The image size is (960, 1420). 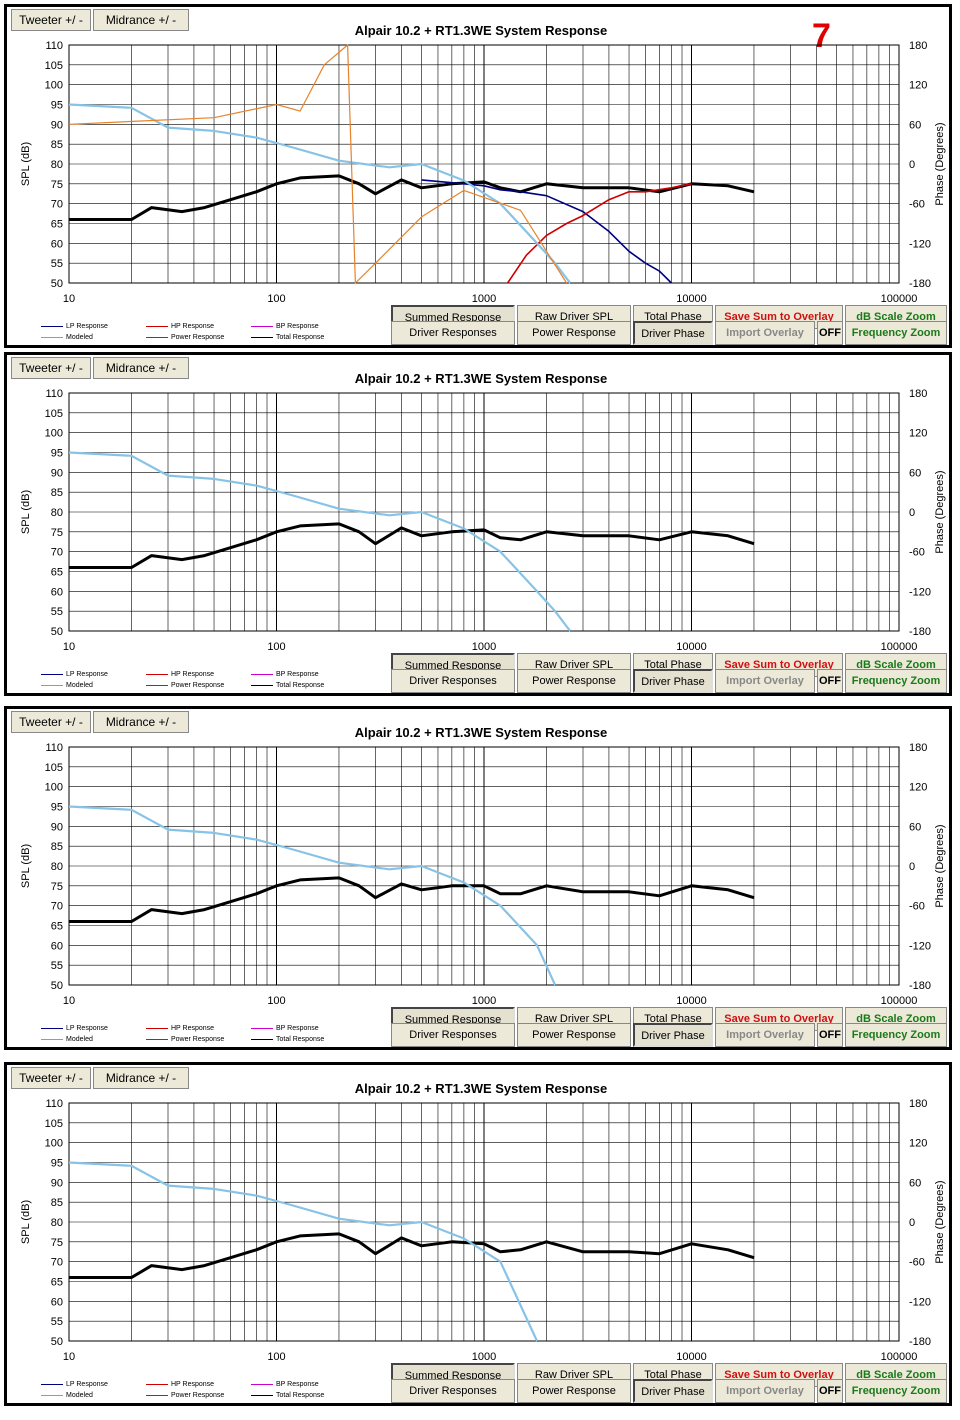 What do you see at coordinates (276, 1357) in the screenshot?
I see `x-tick-label: 100` at bounding box center [276, 1357].